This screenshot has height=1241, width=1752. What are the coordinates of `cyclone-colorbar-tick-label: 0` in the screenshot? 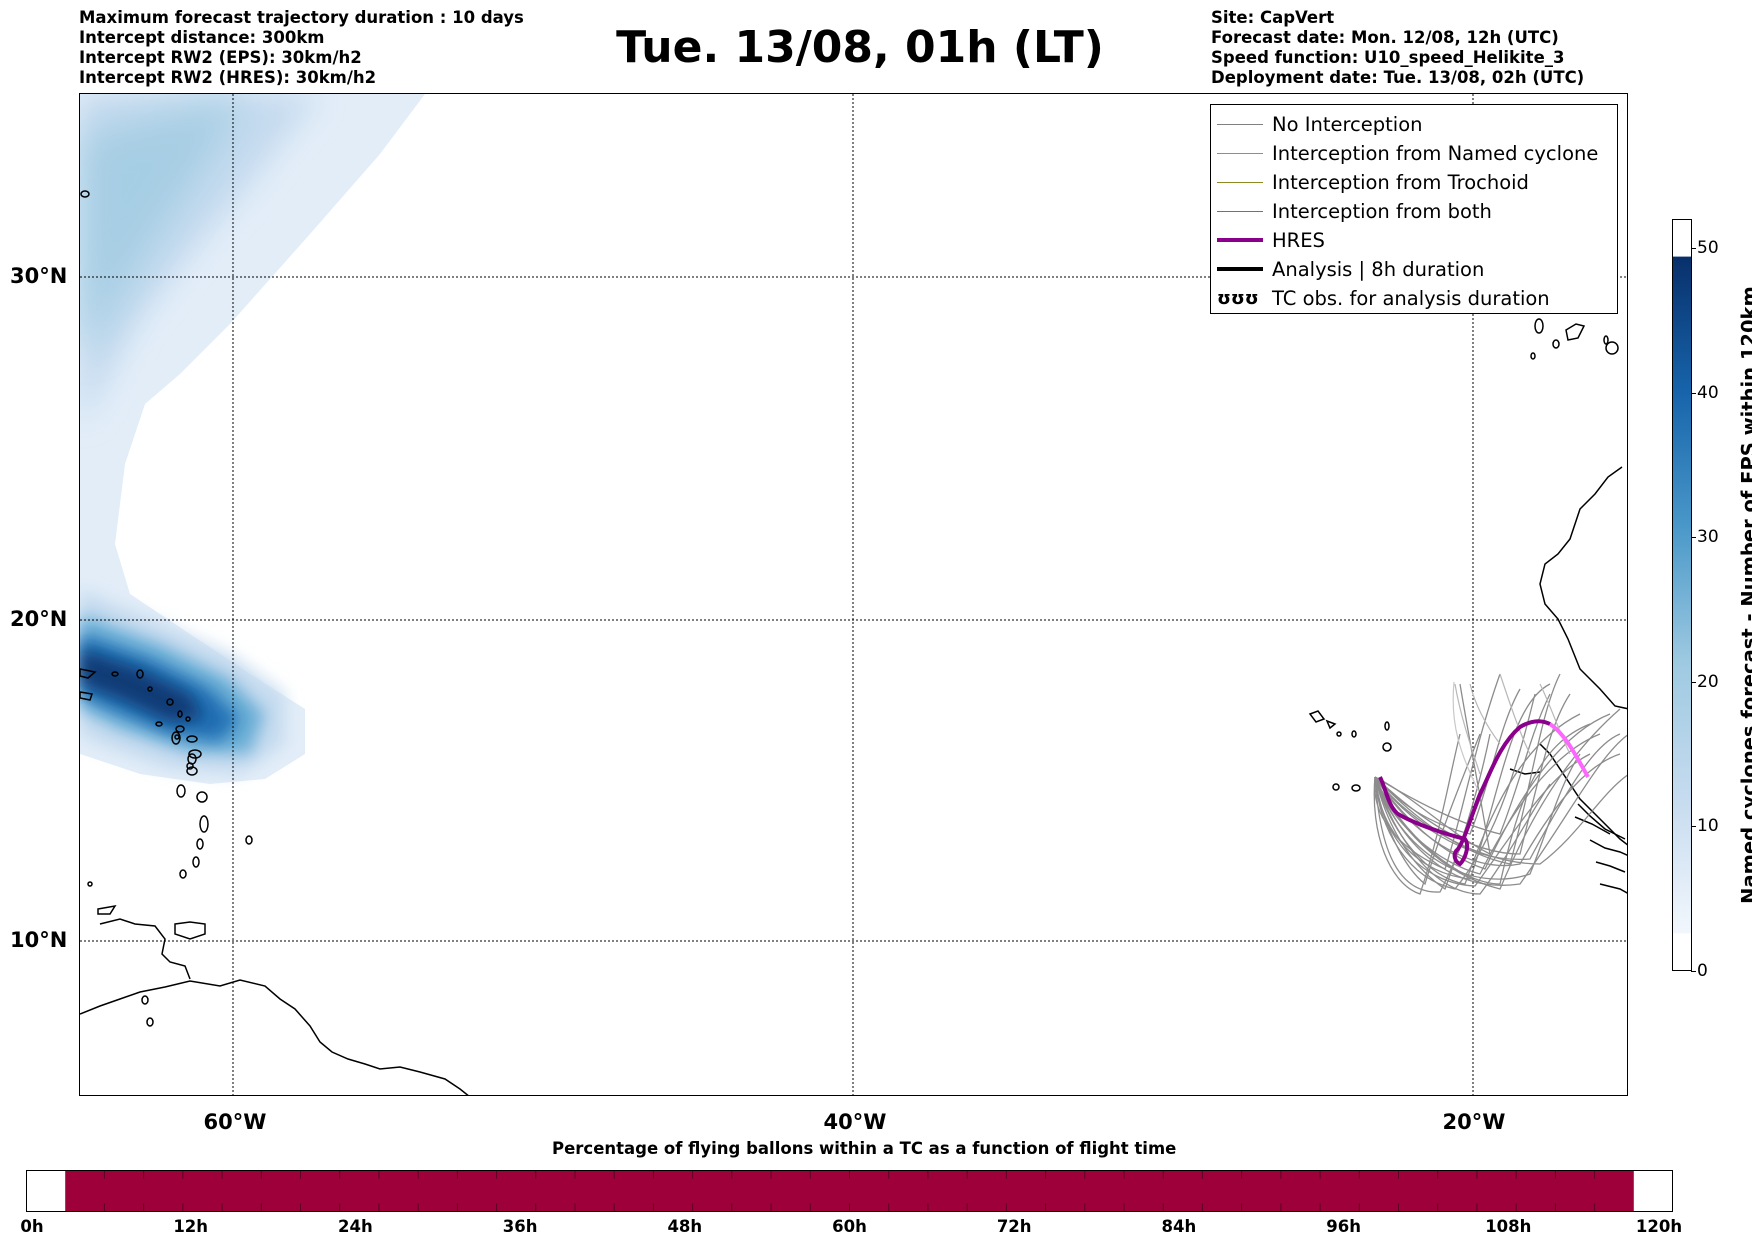 It's located at (1702, 971).